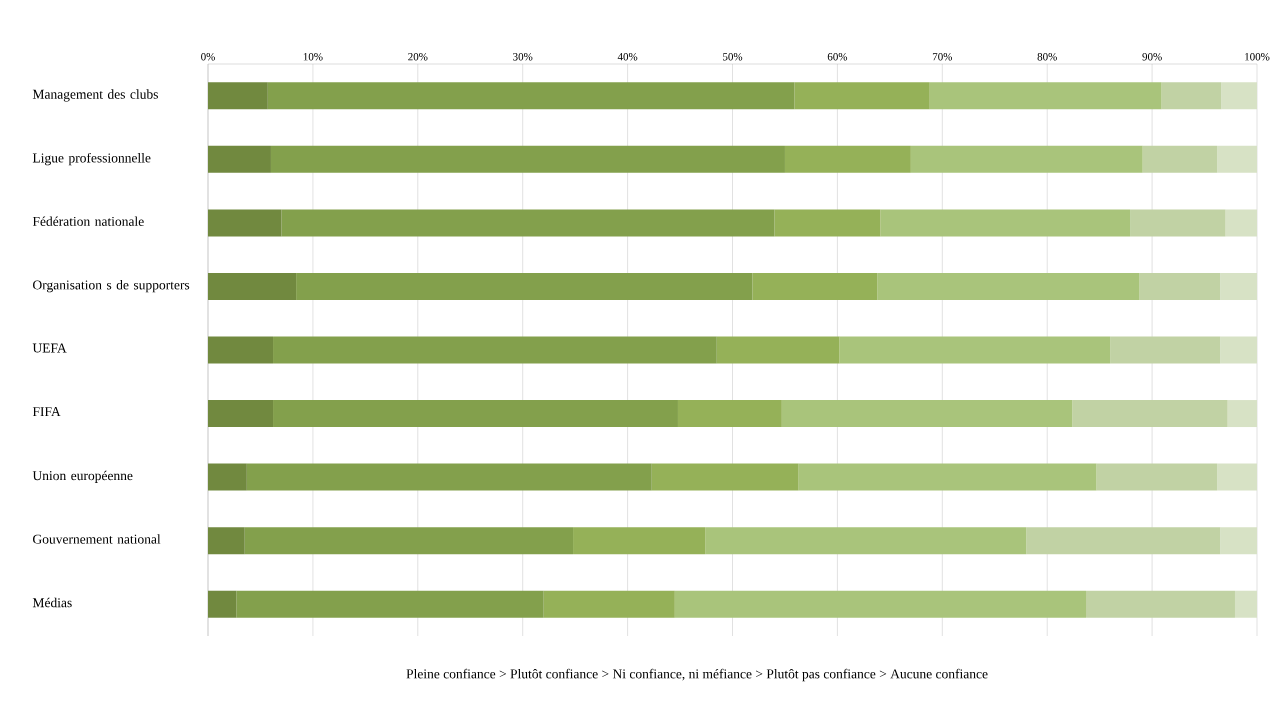 The height and width of the screenshot is (705, 1284). I want to click on x-tick-label: 10%, so click(313, 57).